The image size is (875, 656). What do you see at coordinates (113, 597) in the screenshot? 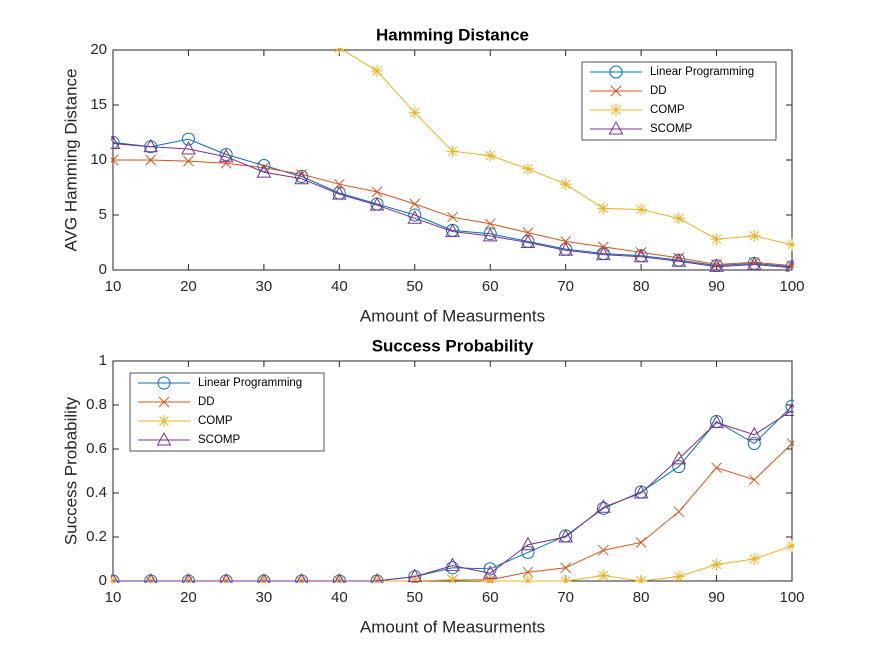
I see `x-tick-label: 10` at bounding box center [113, 597].